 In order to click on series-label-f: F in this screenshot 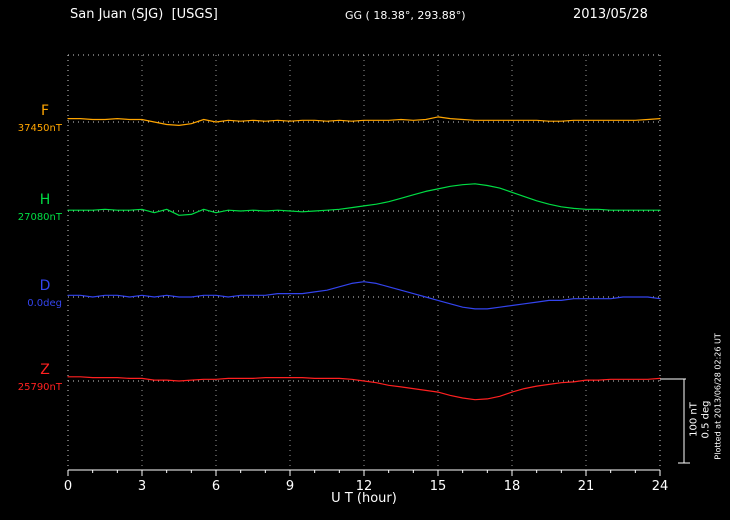, I will do `click(45, 111)`.